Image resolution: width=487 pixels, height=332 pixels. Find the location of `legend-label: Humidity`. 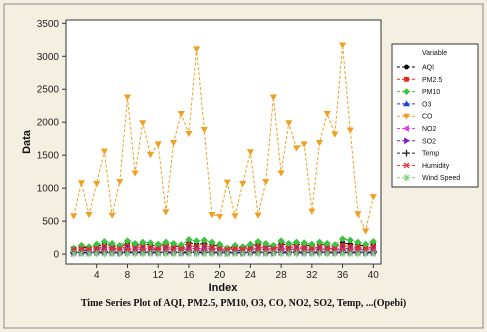

legend-label: Humidity is located at coordinates (436, 166).